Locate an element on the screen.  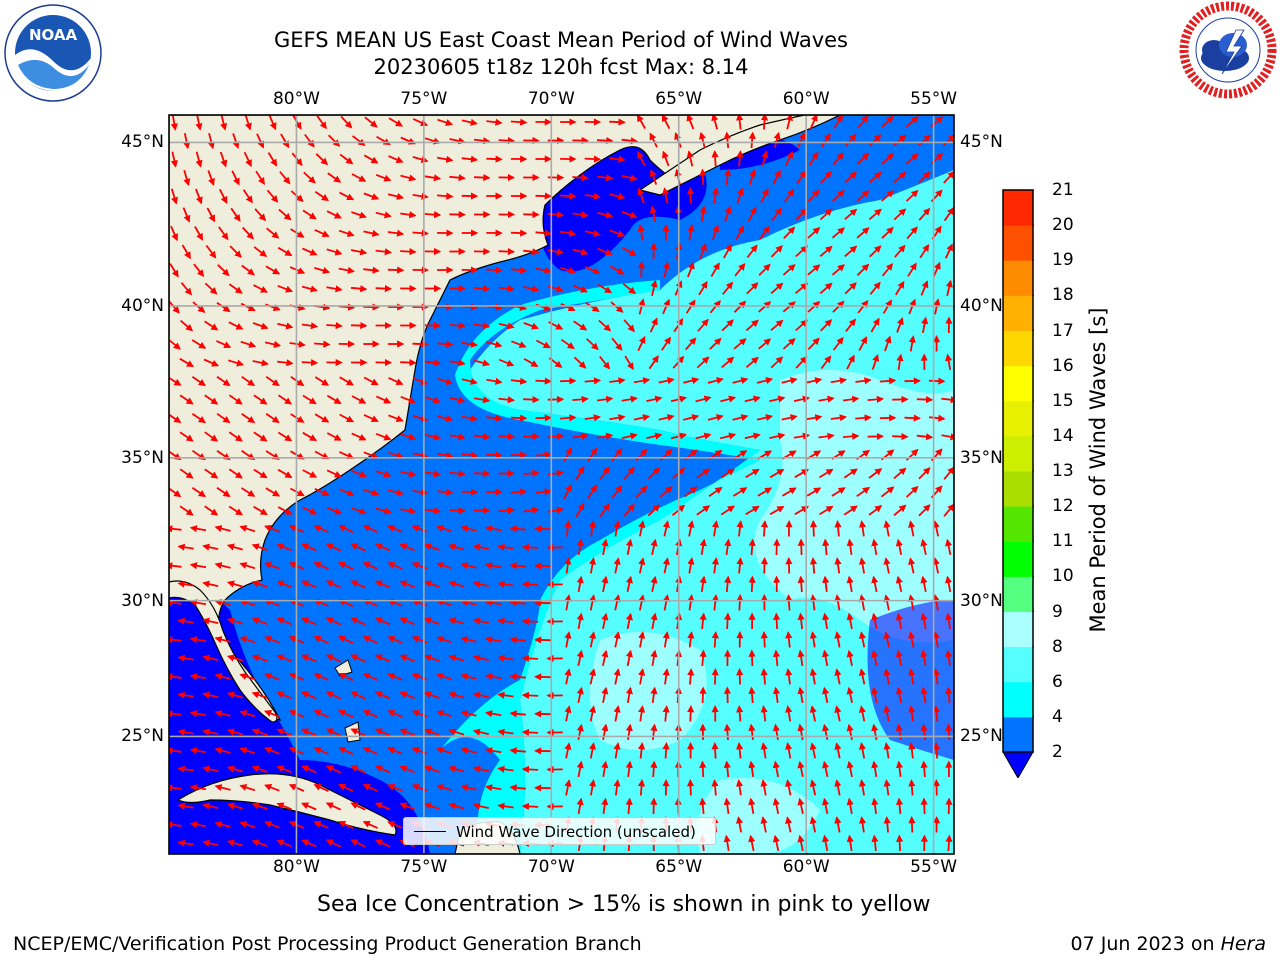
colorbar-tick-12: 17 is located at coordinates (1063, 330).